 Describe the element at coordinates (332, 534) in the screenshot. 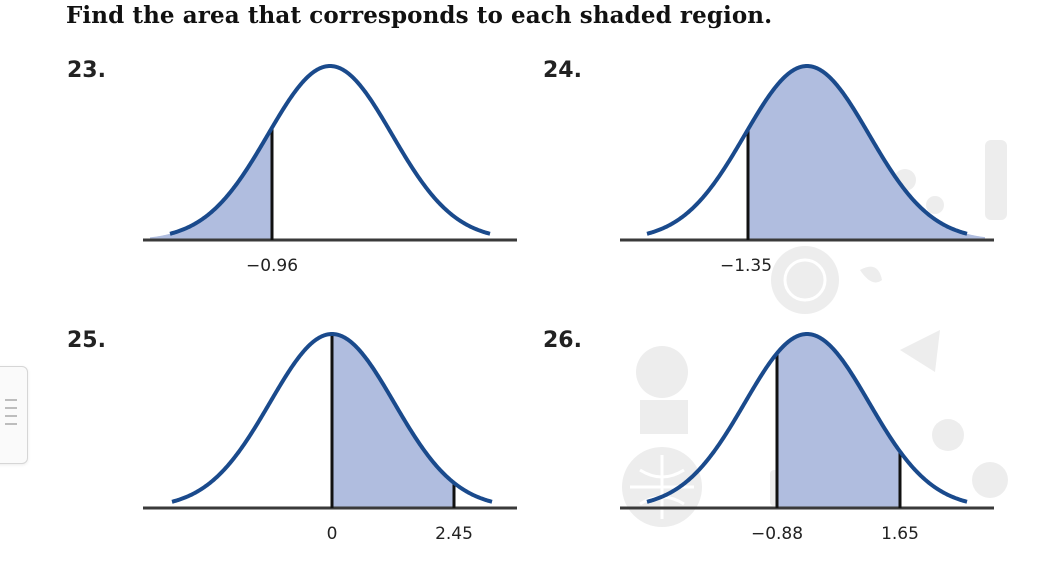

I see `tick-label-25-left: 0` at that location.